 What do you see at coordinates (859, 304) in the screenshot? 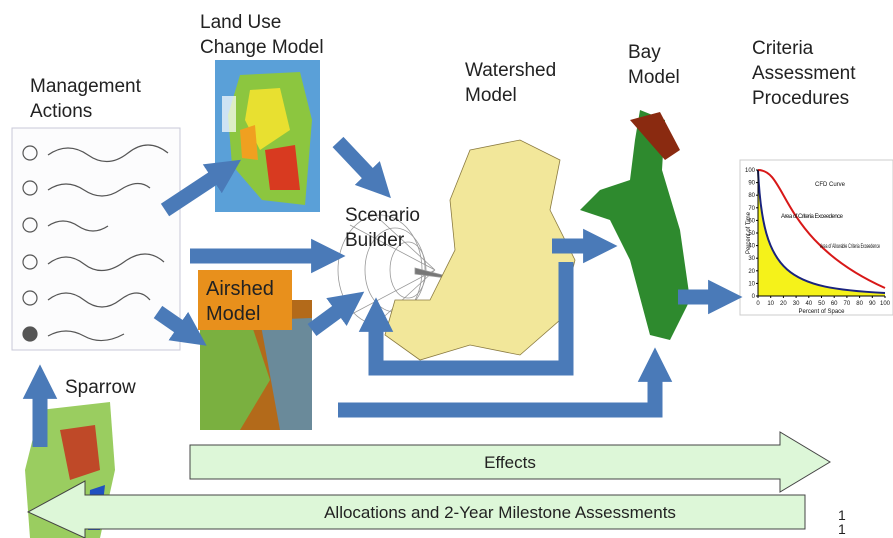
I see `x-tick-label: 80` at bounding box center [859, 304].